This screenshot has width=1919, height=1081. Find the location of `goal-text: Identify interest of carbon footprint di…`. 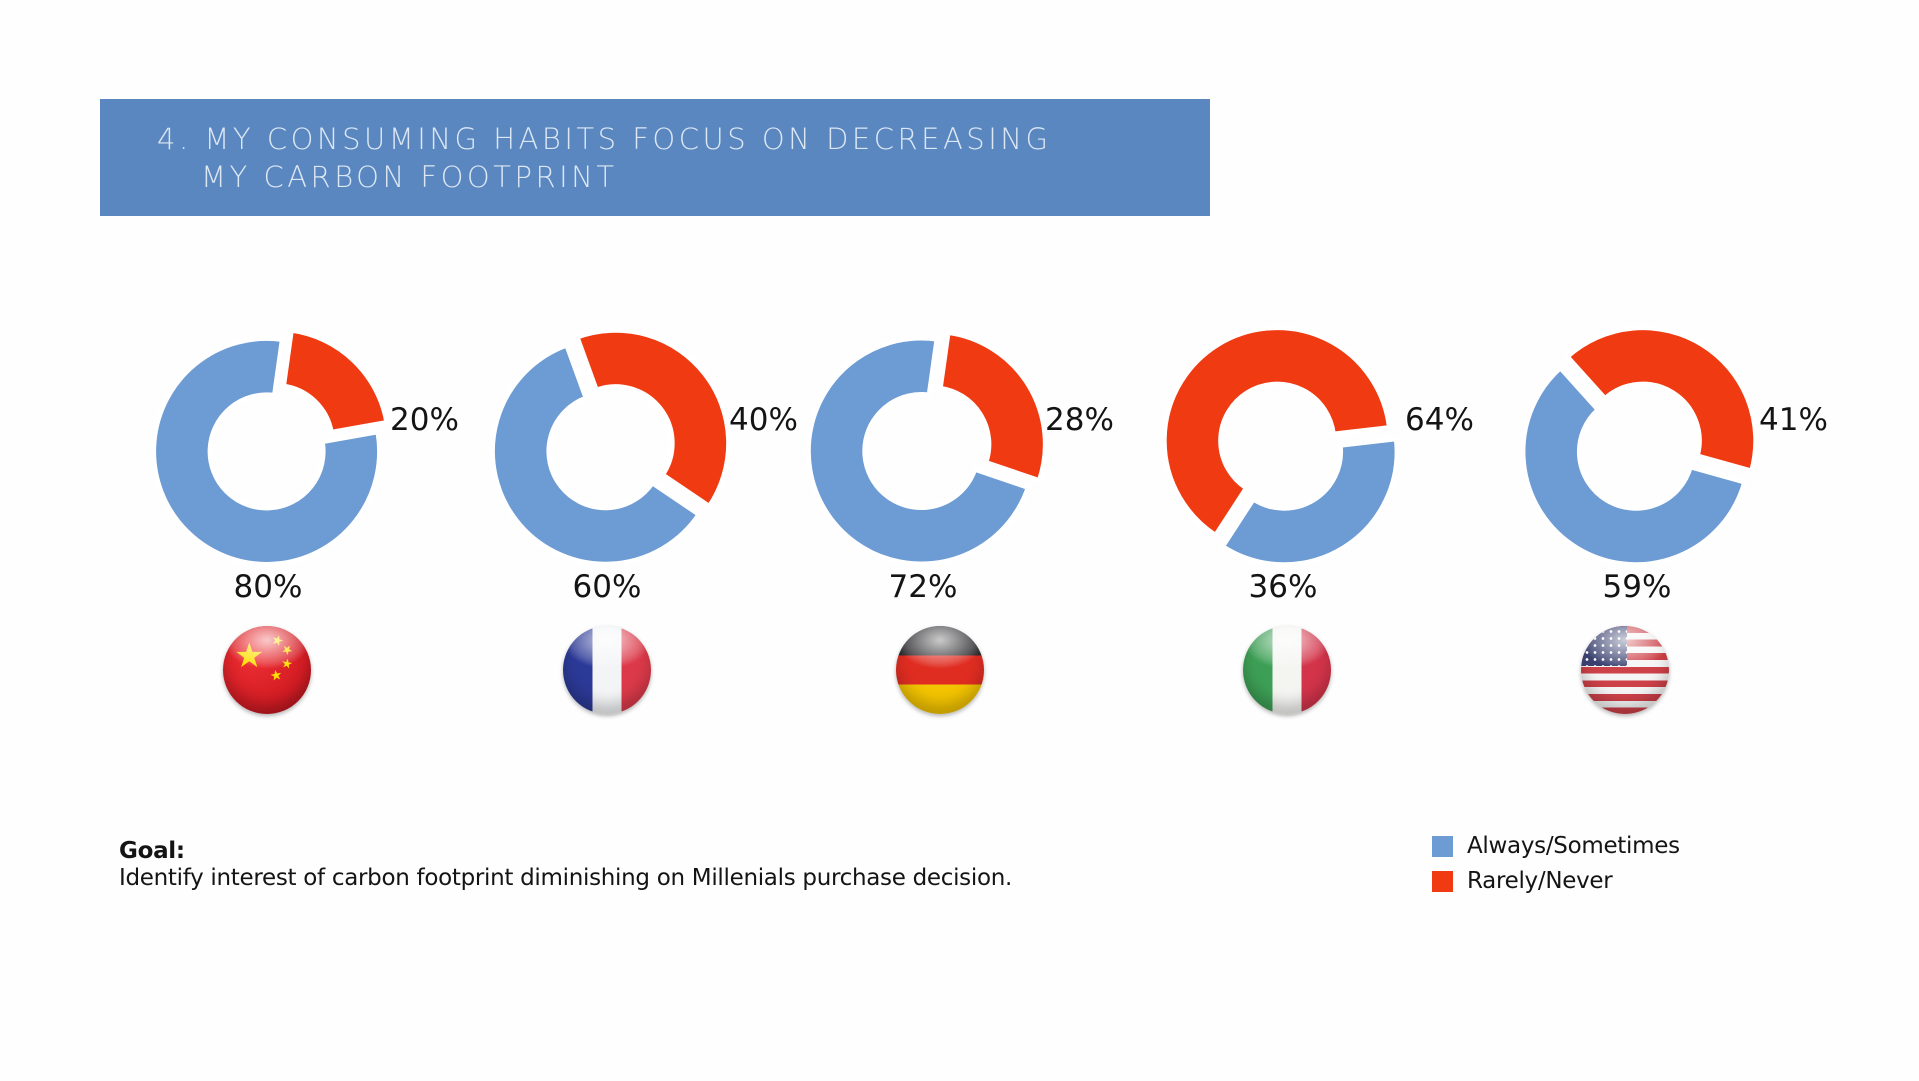

goal-text: Identify interest of carbon footprint di… is located at coordinates (565, 878).